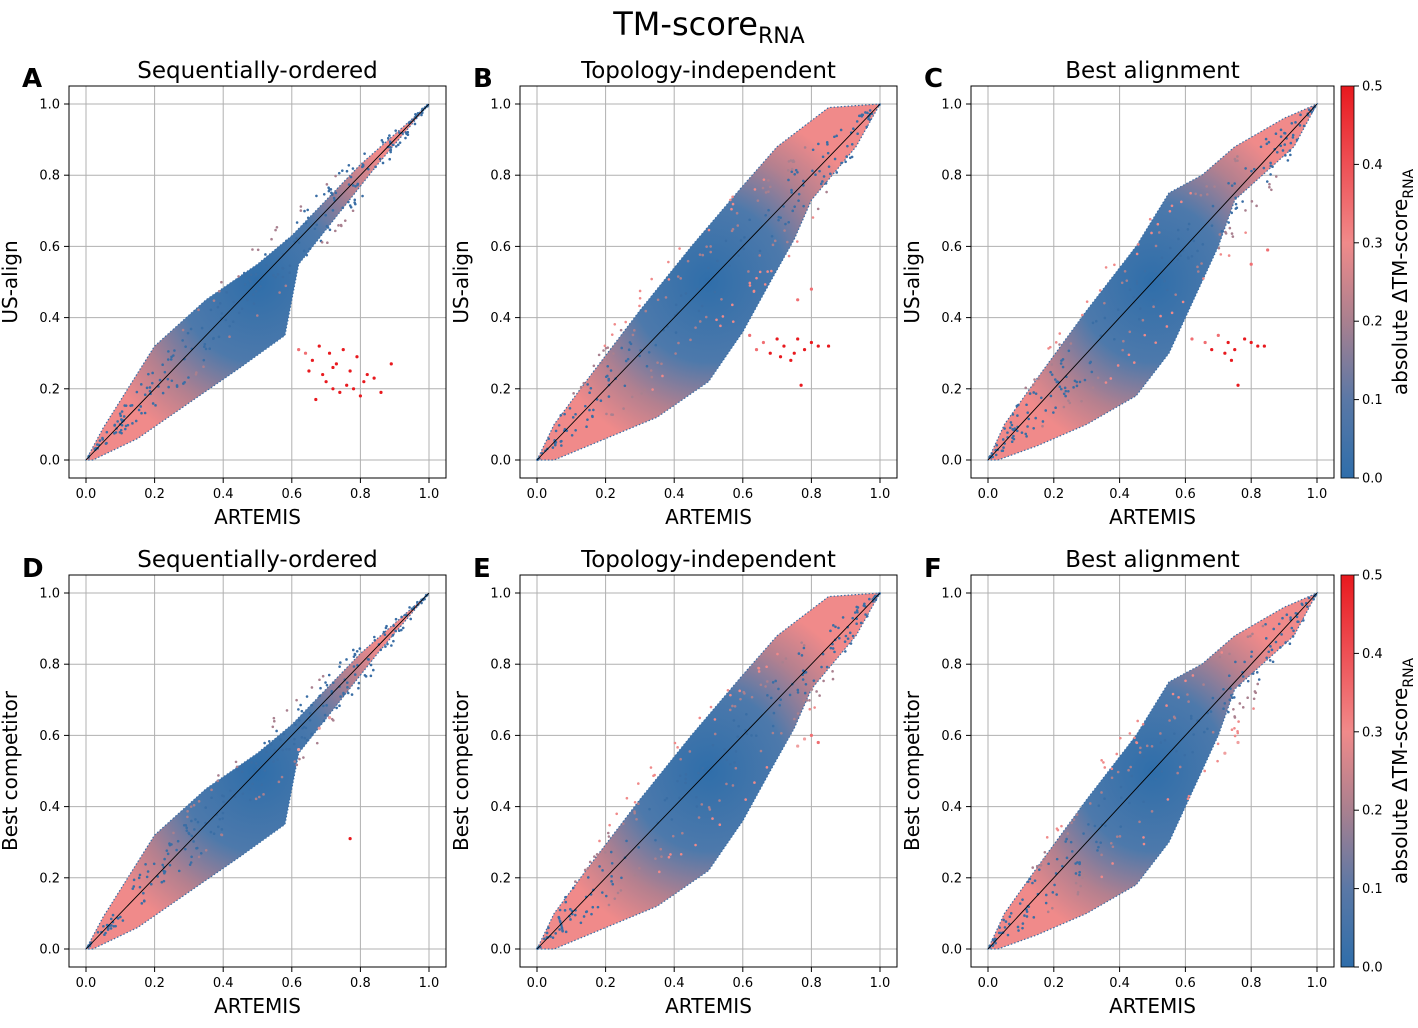 The image size is (1418, 1028). What do you see at coordinates (1378, 283) in the screenshot?
I see `colorbar: 0.0 0.1 0.2 0.3 0.4 0.5 absolute ΔTM-scoreRNA` at bounding box center [1378, 283].